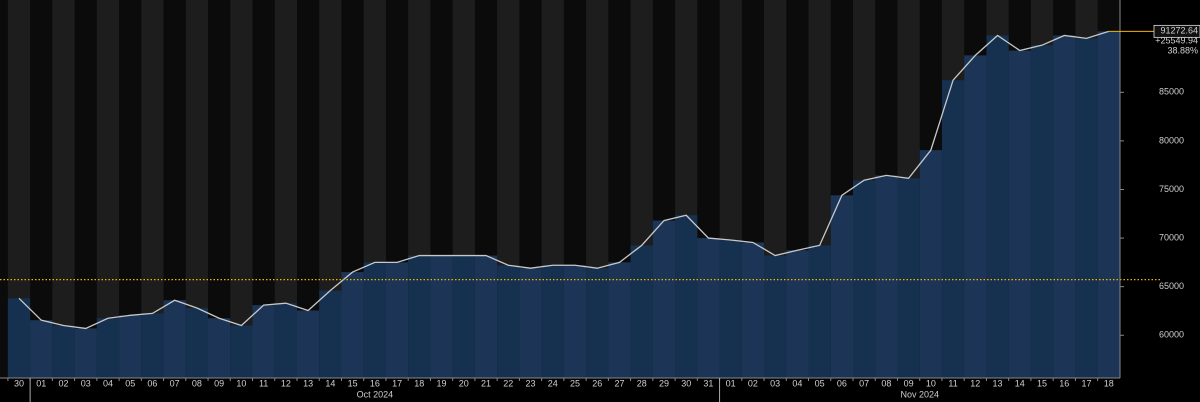 This screenshot has width=1200, height=402. What do you see at coordinates (1064, 383) in the screenshot?
I see `x-tick-label: 16` at bounding box center [1064, 383].